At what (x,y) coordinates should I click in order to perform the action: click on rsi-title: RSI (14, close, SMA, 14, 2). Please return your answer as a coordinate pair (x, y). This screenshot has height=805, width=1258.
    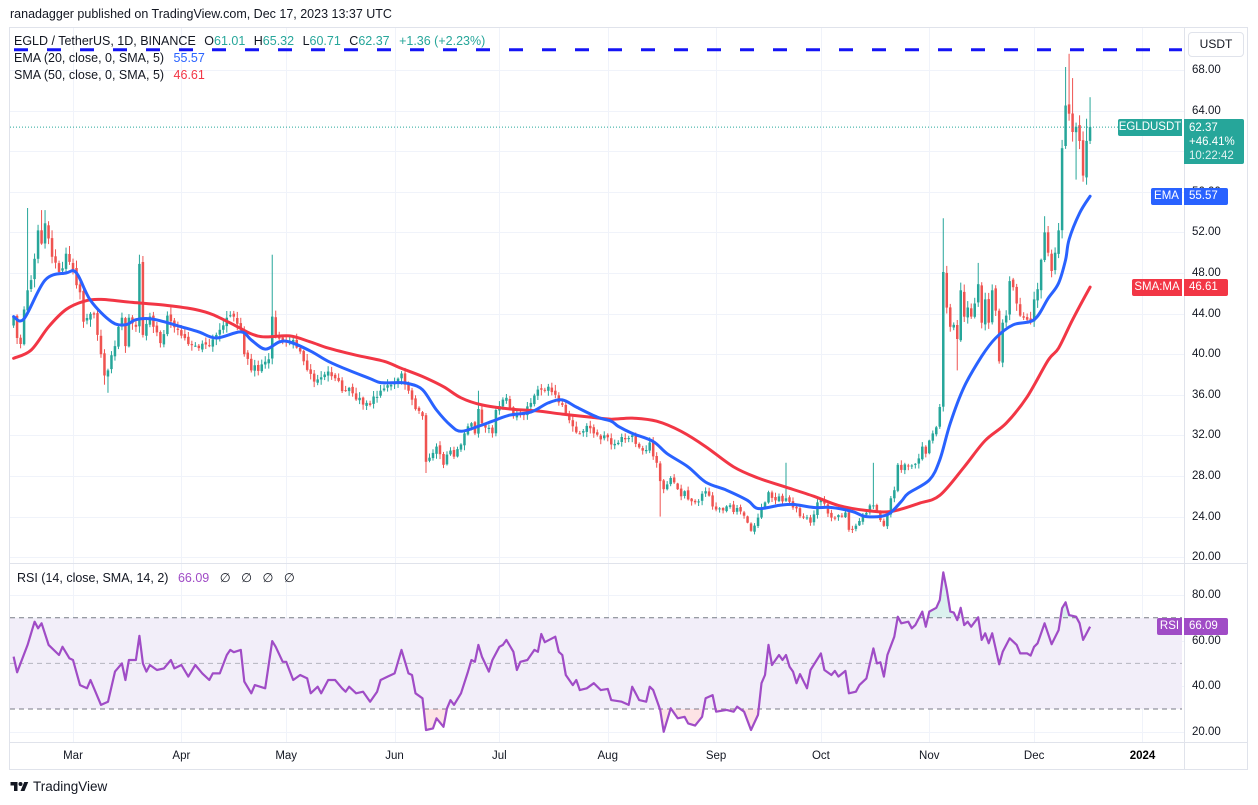
    Looking at the image, I should click on (93, 578).